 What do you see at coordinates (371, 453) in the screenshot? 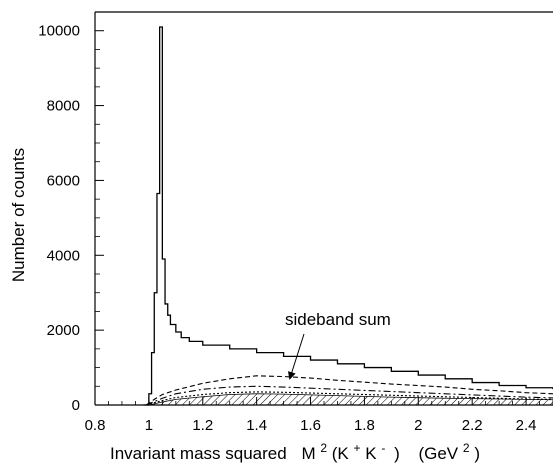
I see `x-label-k2: K` at bounding box center [371, 453].